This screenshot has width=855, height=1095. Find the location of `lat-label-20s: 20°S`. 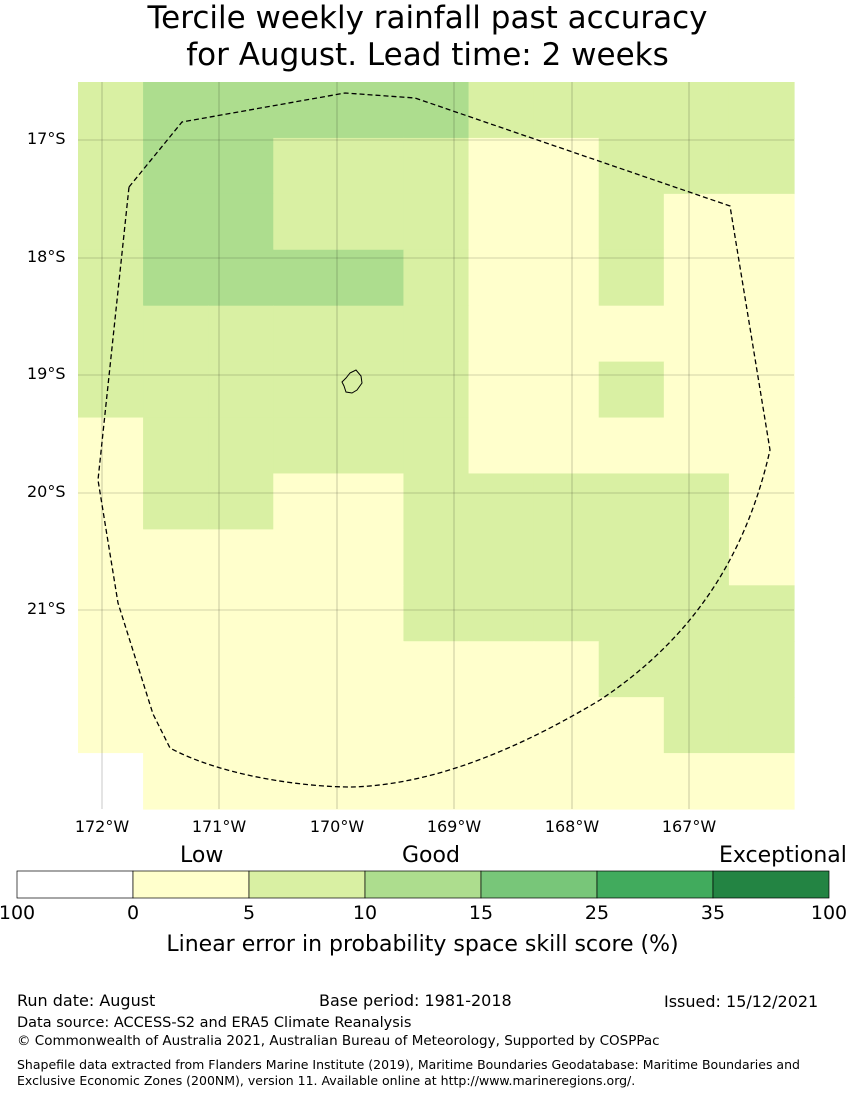

lat-label-20s: 20°S is located at coordinates (46, 491).